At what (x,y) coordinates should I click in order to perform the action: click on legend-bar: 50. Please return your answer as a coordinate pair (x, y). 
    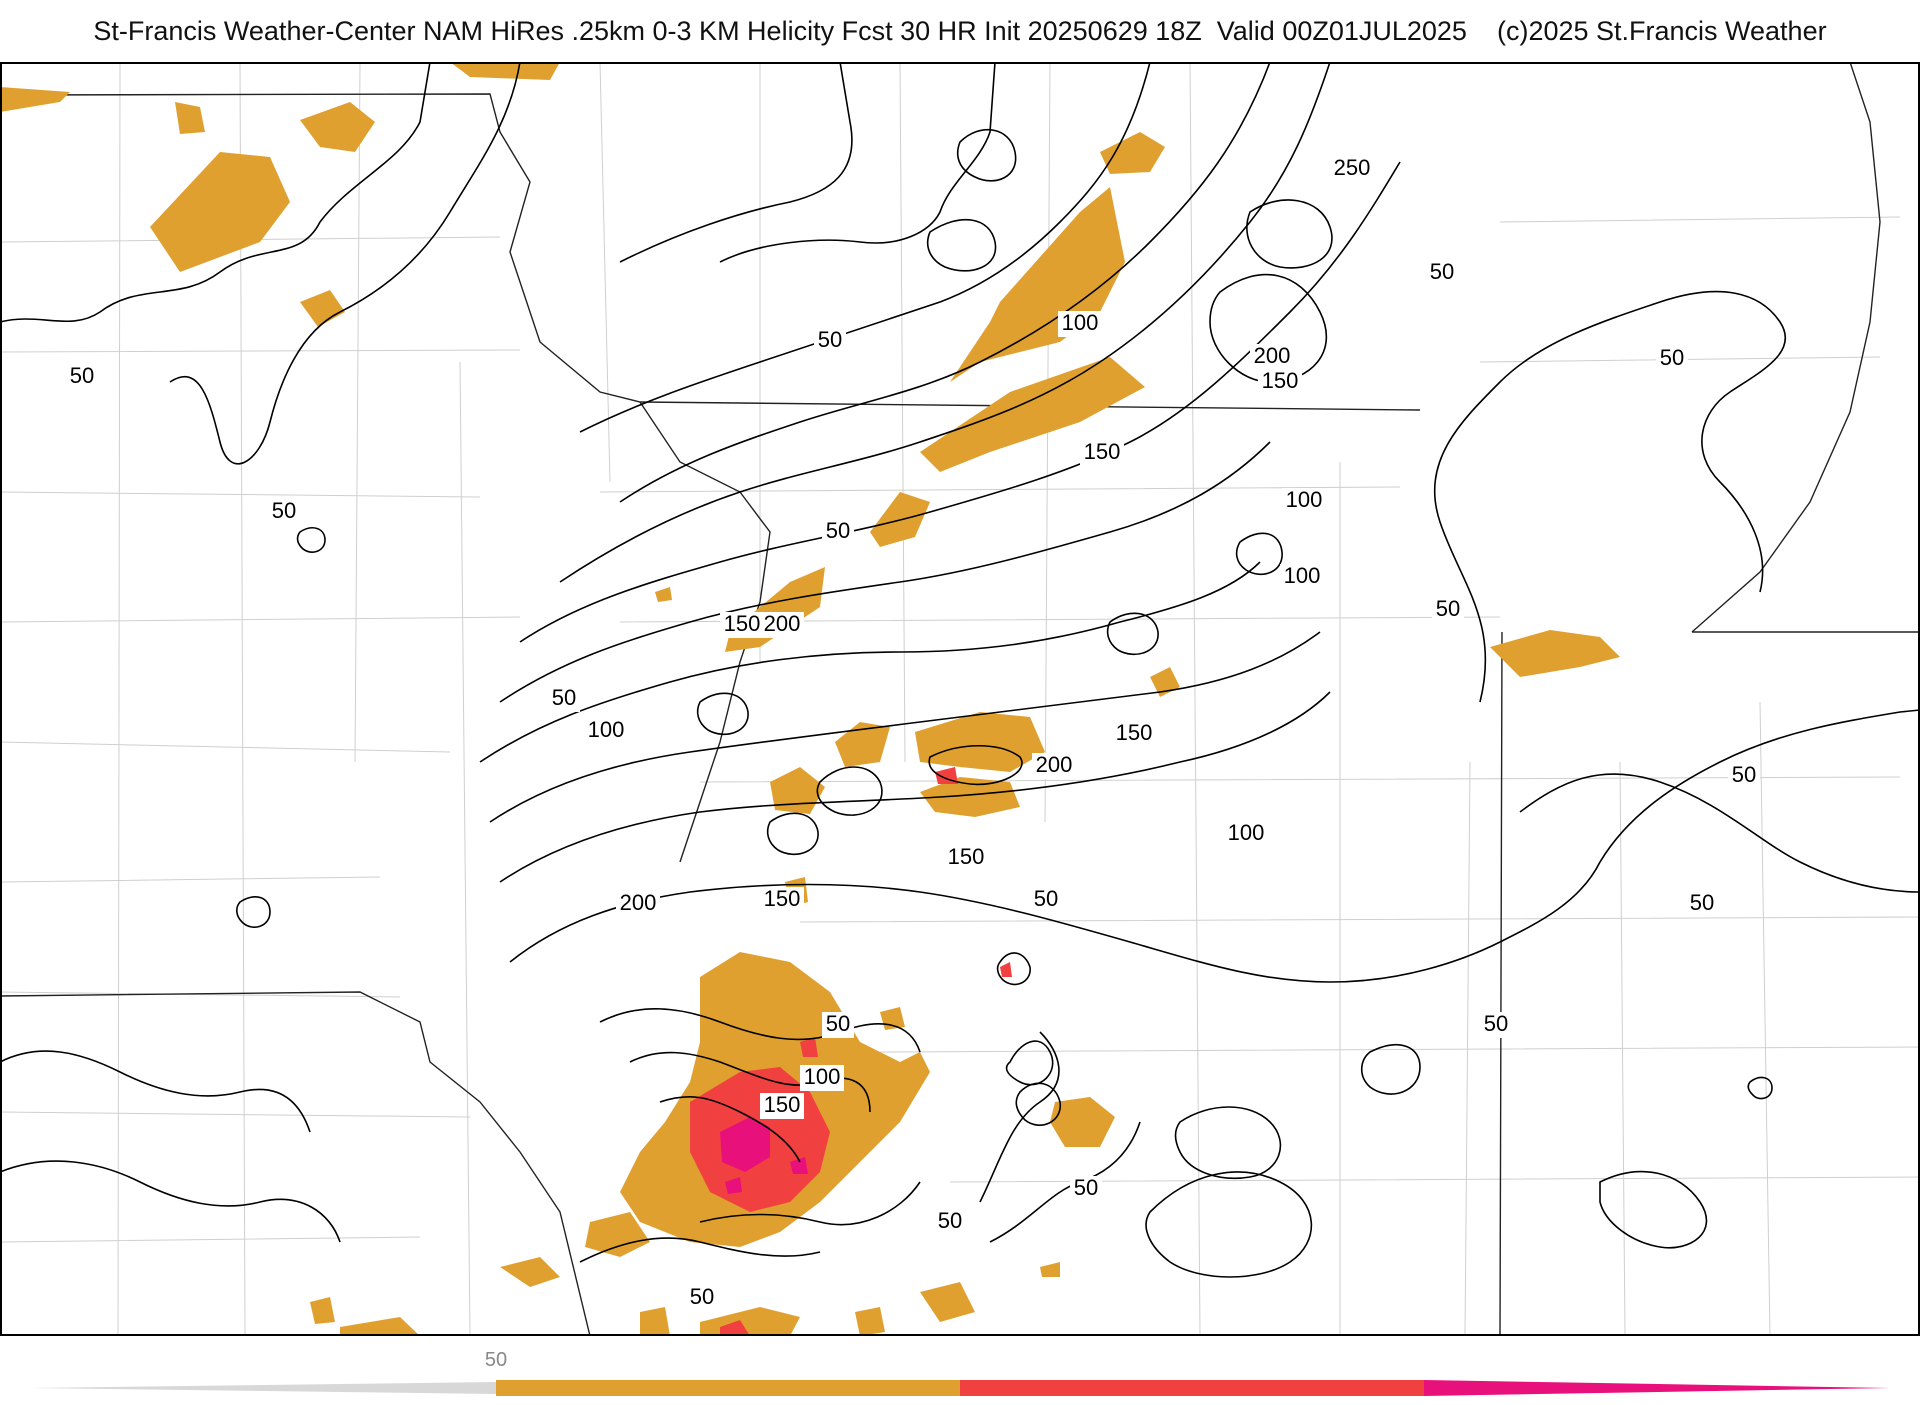
    Looking at the image, I should click on (960, 1368).